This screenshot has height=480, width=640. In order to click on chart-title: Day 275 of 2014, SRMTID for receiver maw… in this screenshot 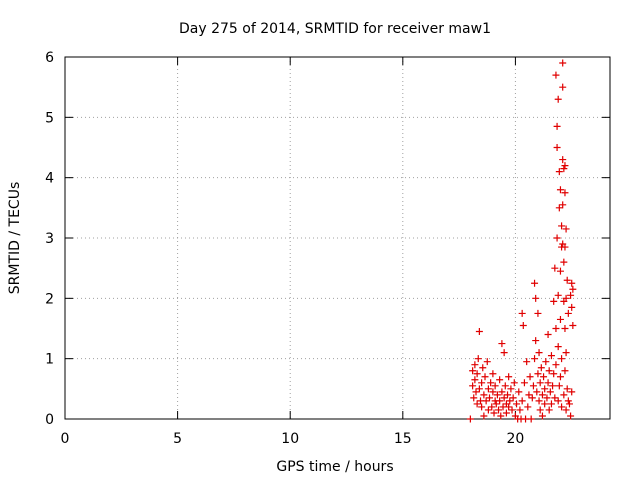, I will do `click(335, 29)`.